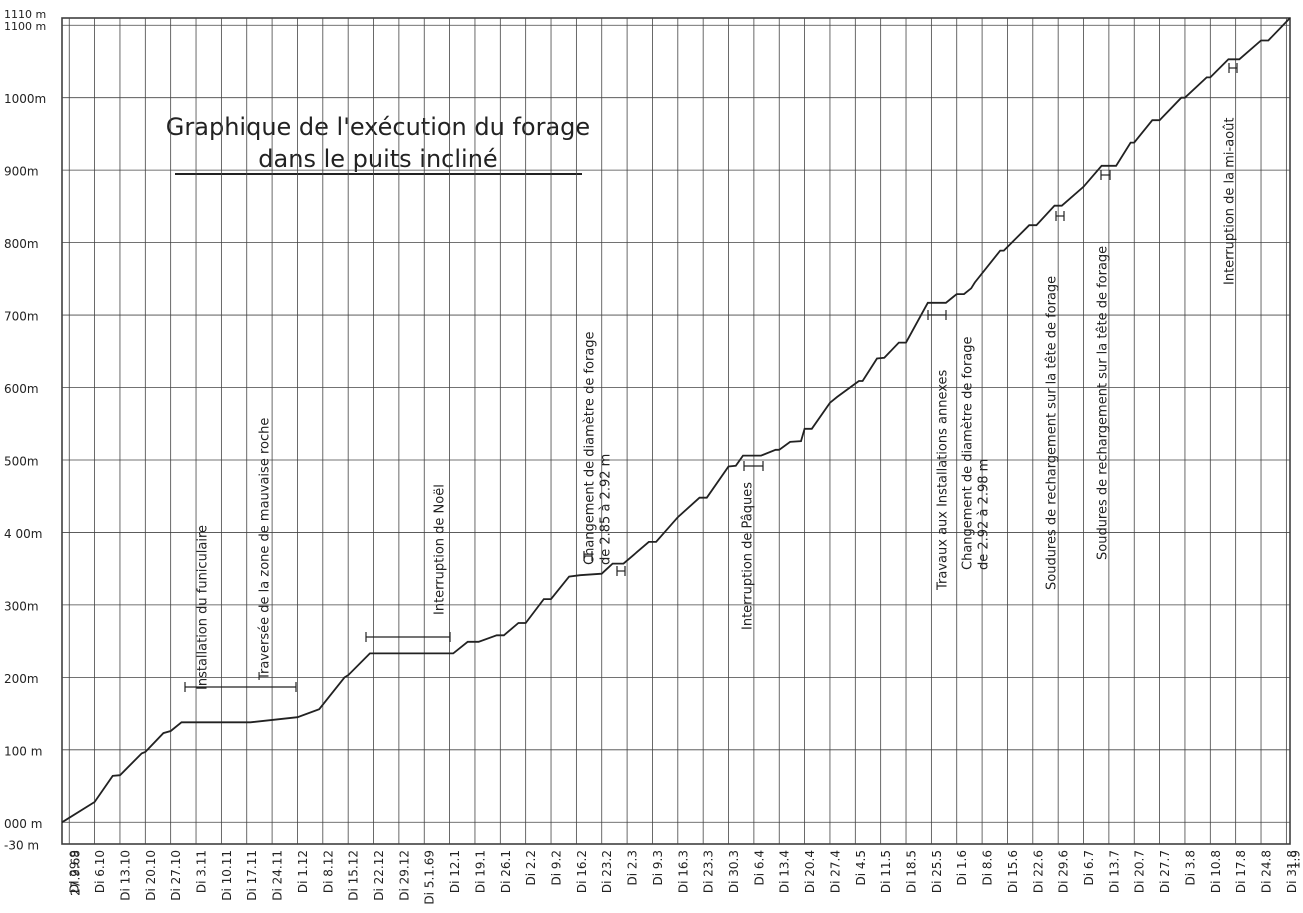 This screenshot has height=913, width=1303. I want to click on x-tick-label: Di 27.10, so click(176, 875).